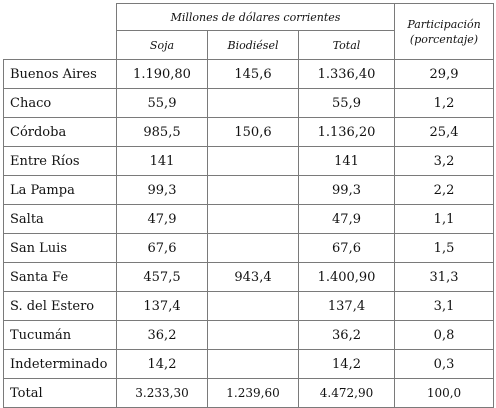 This screenshot has height=408, width=496. I want to click on cell-share: 1,2, so click(444, 103).